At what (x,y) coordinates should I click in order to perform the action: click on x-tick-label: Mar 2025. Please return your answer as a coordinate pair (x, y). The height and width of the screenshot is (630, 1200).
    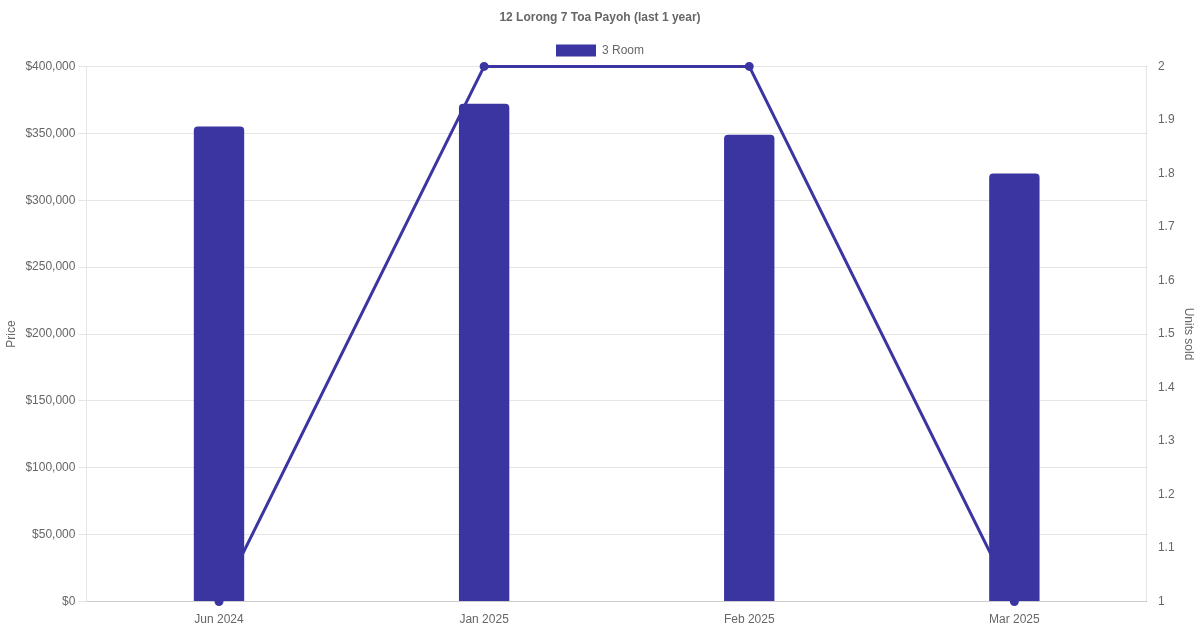
    Looking at the image, I should click on (1015, 619).